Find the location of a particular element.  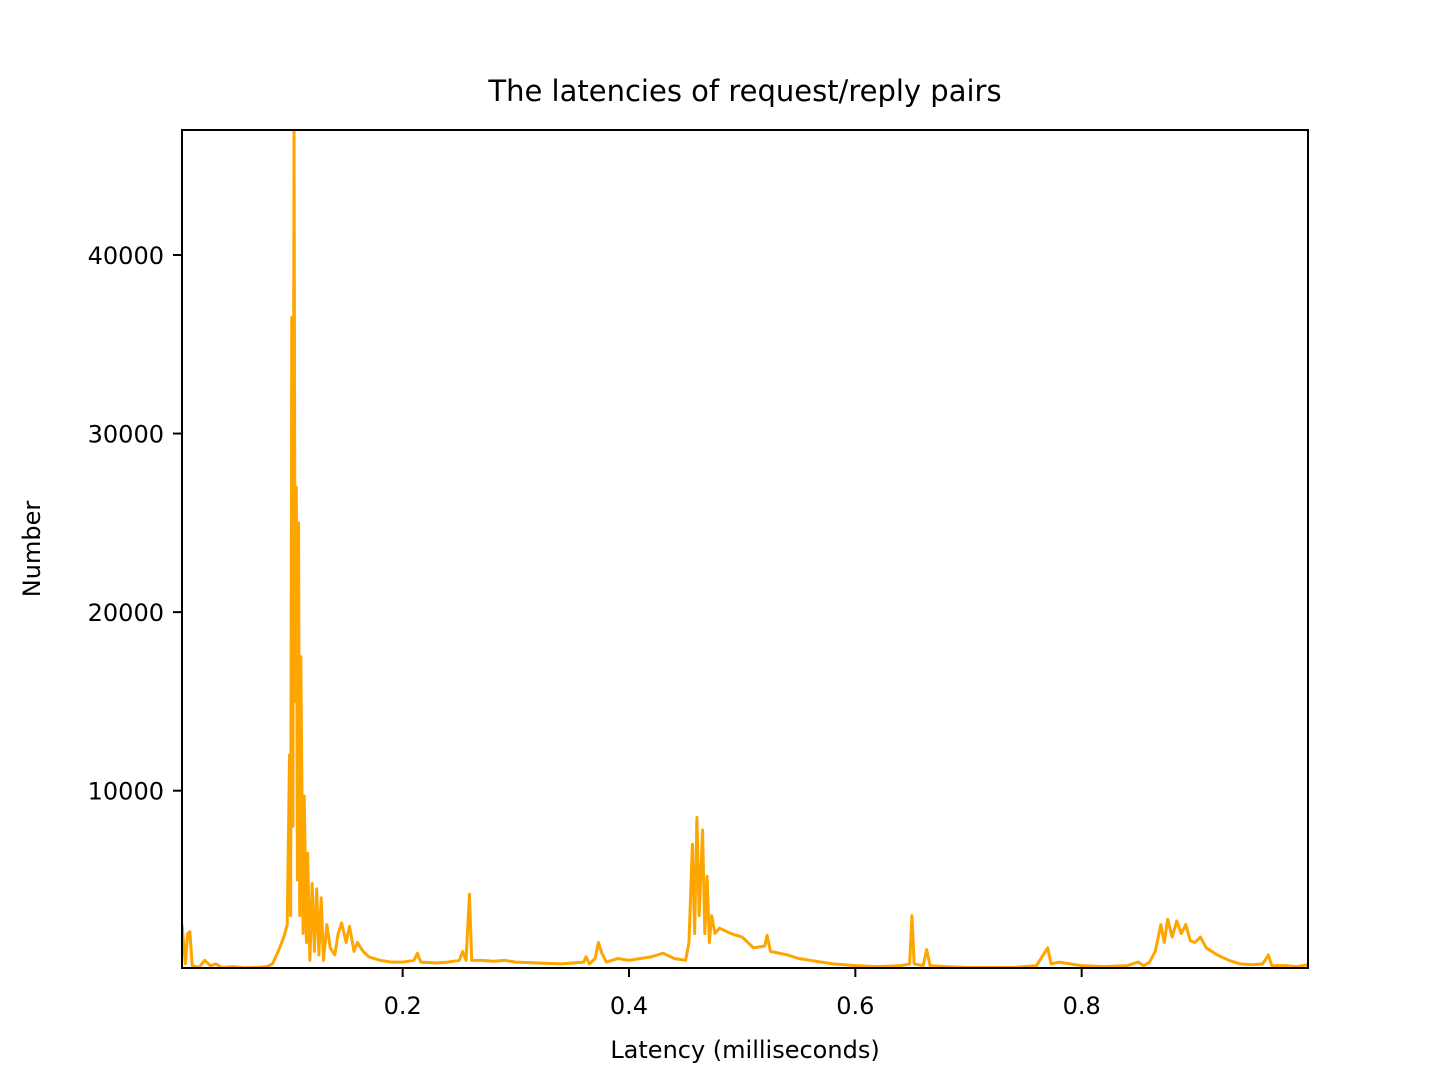

x-tick-label: 0.2 is located at coordinates (403, 1006).